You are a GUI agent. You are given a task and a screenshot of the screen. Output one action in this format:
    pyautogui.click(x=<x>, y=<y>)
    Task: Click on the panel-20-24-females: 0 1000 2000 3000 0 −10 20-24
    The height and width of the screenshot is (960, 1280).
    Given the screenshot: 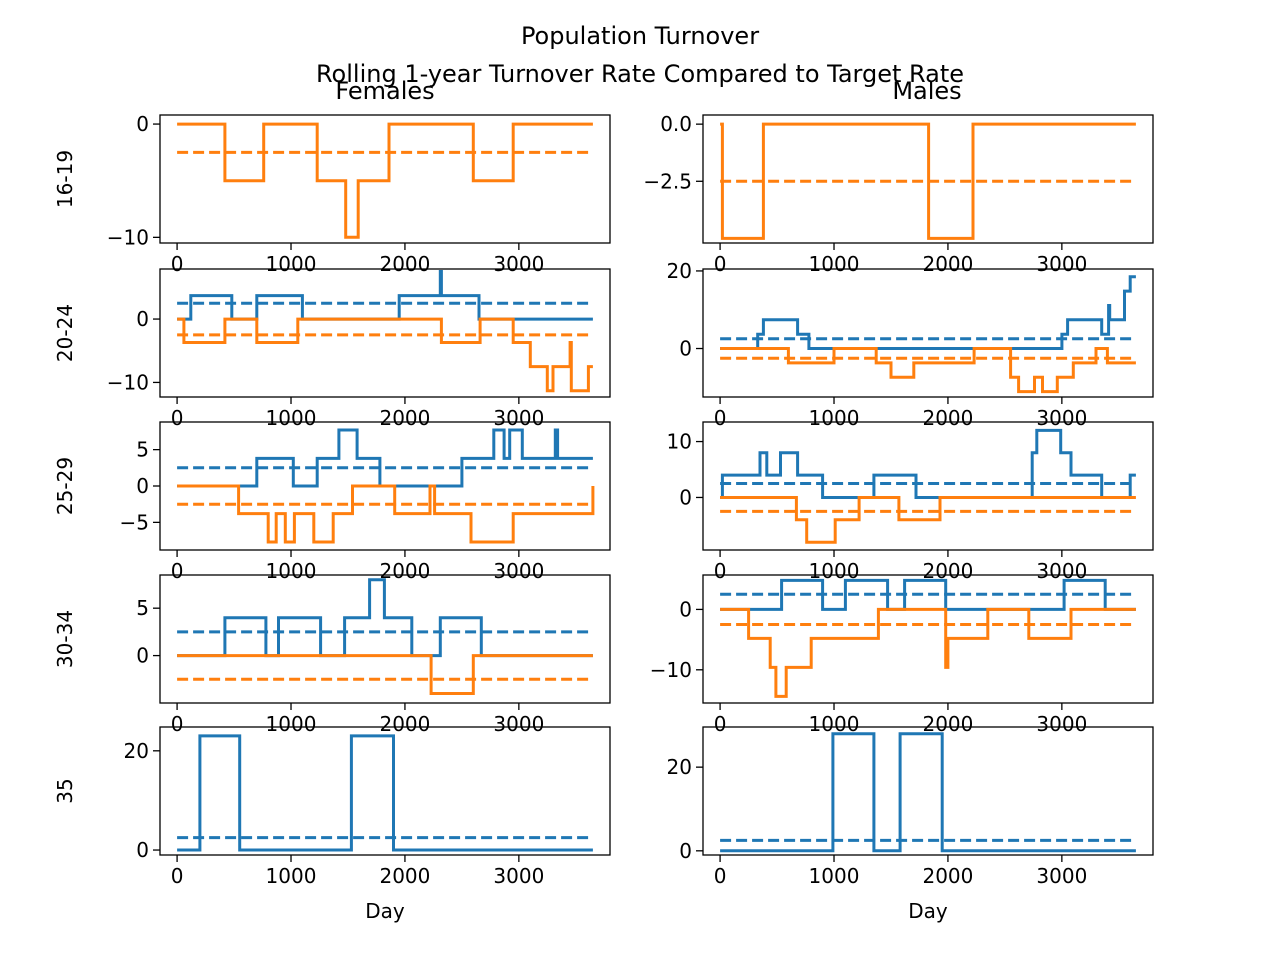 What is the action you would take?
    pyautogui.click(x=332, y=349)
    